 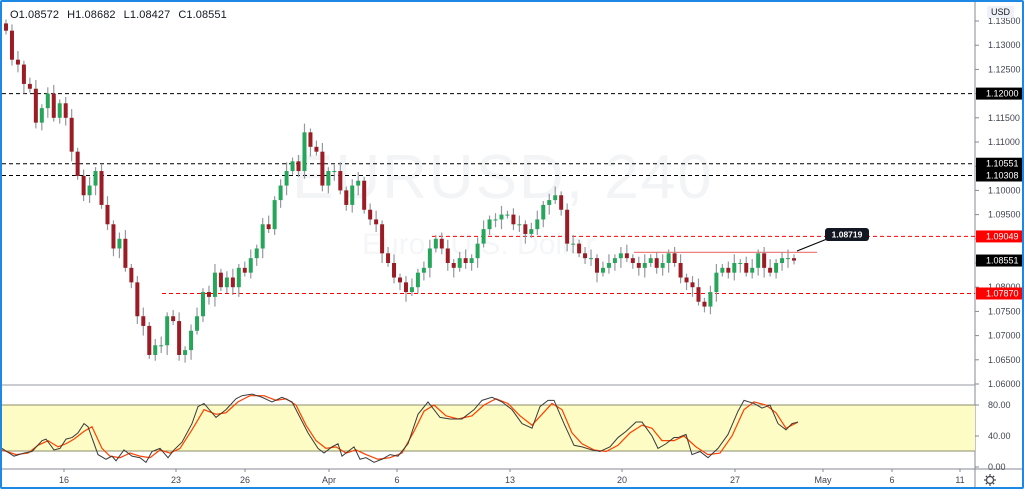 I want to click on time-tick-label: 26, so click(x=245, y=480).